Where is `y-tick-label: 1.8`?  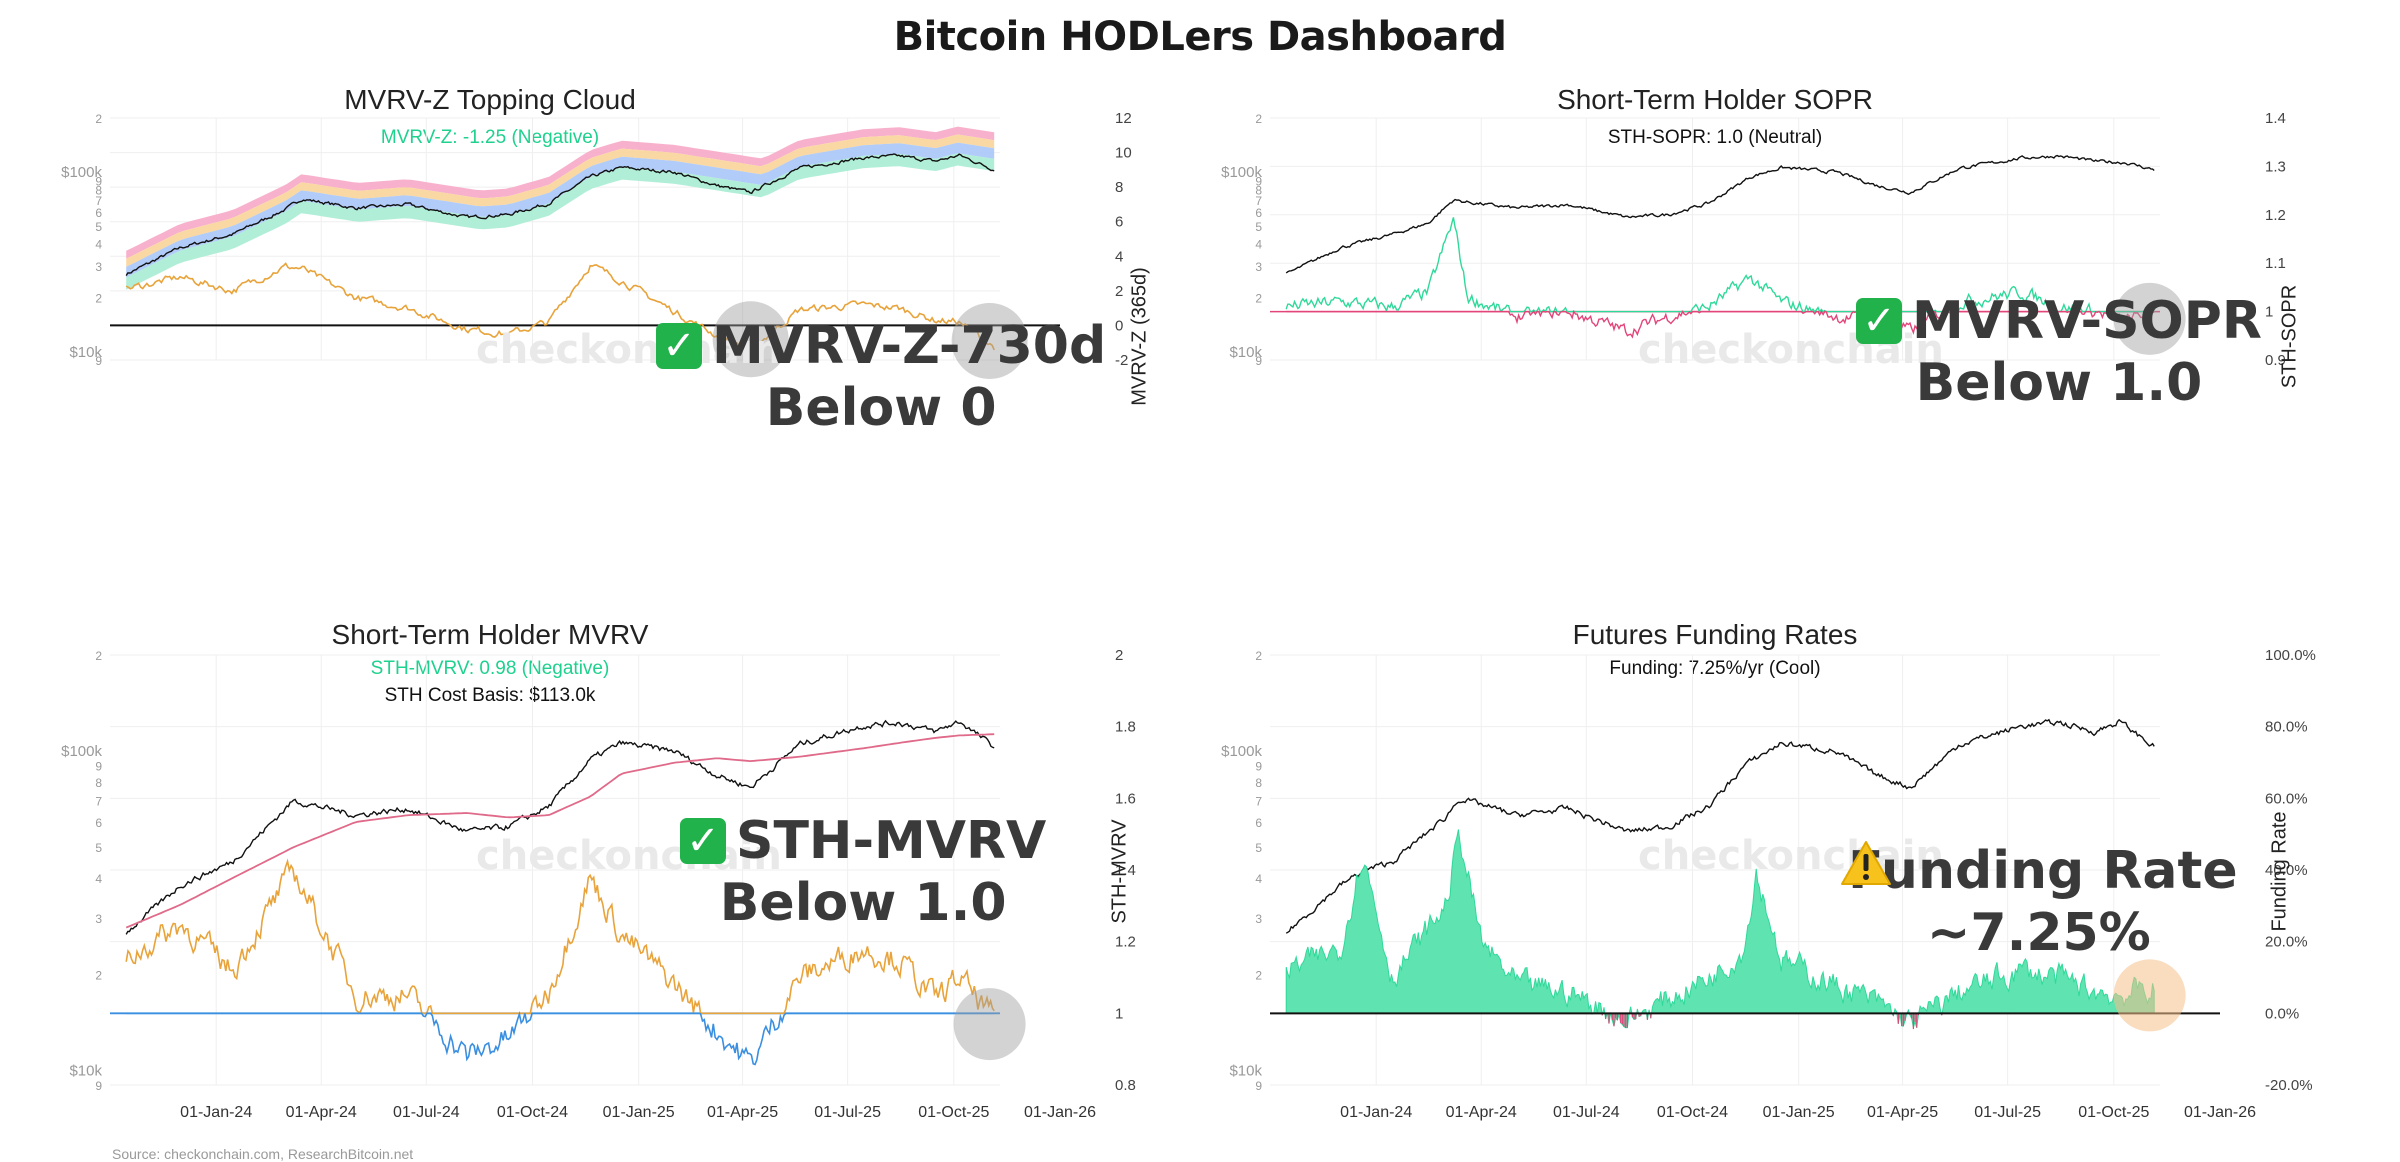 y-tick-label: 1.8 is located at coordinates (1125, 727).